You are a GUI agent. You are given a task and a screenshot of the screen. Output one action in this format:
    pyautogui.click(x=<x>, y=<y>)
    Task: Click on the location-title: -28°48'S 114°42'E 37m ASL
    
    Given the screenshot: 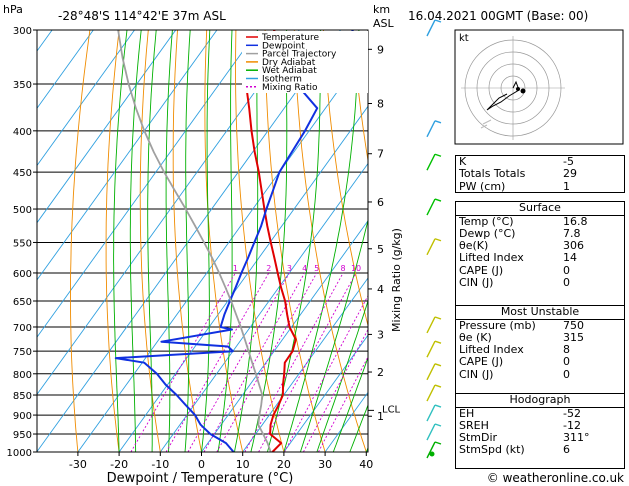 What is the action you would take?
    pyautogui.click(x=142, y=16)
    